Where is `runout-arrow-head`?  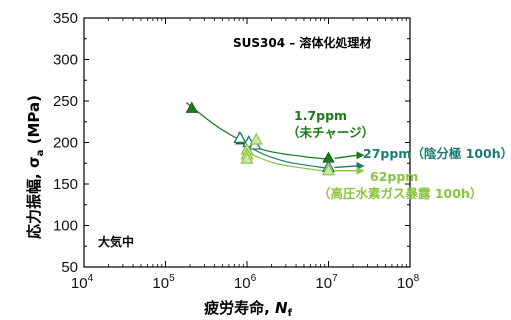 runout-arrow-head is located at coordinates (361, 171).